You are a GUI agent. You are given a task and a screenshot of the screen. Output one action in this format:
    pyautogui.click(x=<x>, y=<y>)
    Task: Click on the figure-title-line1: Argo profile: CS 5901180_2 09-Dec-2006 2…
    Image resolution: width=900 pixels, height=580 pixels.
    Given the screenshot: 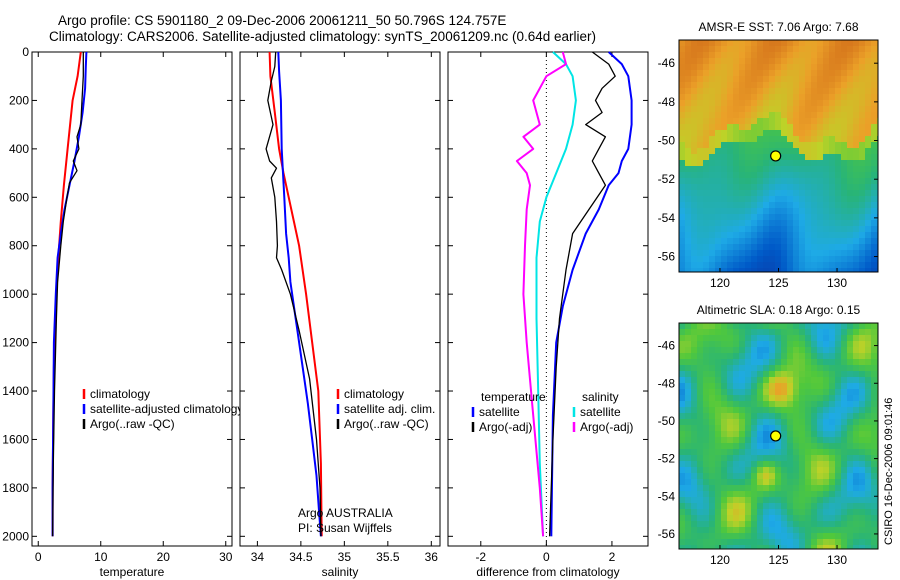 What is the action you would take?
    pyautogui.click(x=282, y=20)
    